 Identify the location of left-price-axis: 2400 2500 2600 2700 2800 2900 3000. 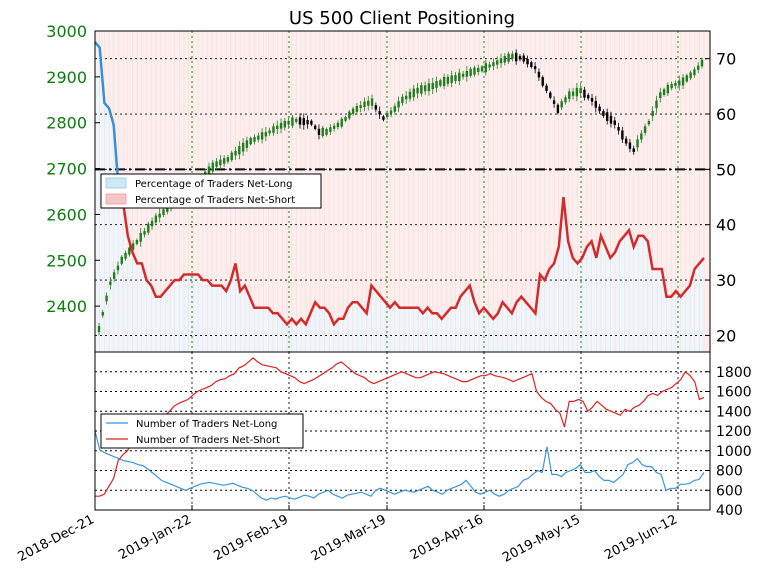
(73, 169).